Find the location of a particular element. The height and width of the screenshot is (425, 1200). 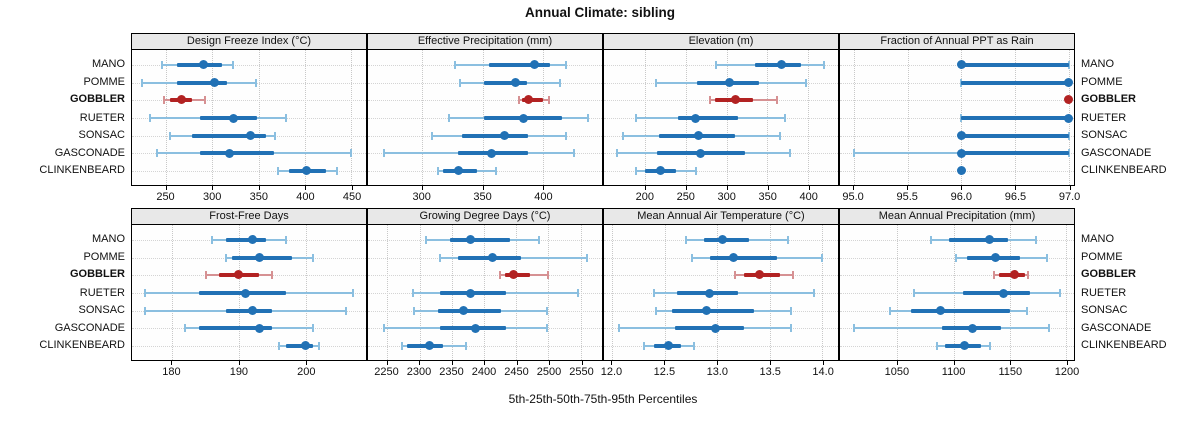

panel-header: Effective Precipitation (mm) is located at coordinates (485, 42).